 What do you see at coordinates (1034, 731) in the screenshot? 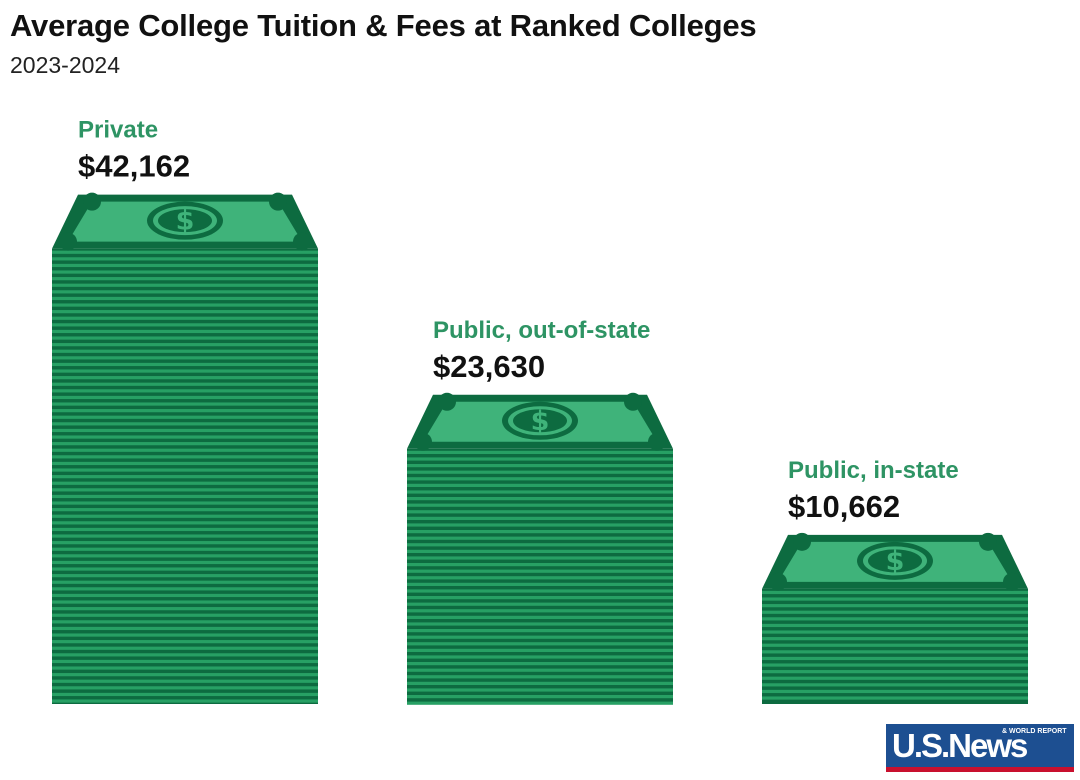
I see `logo-subtext: & WORLD REPORT` at bounding box center [1034, 731].